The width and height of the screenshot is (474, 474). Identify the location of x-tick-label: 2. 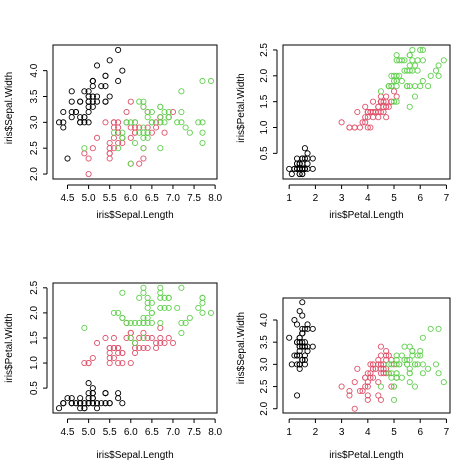
(316, 432).